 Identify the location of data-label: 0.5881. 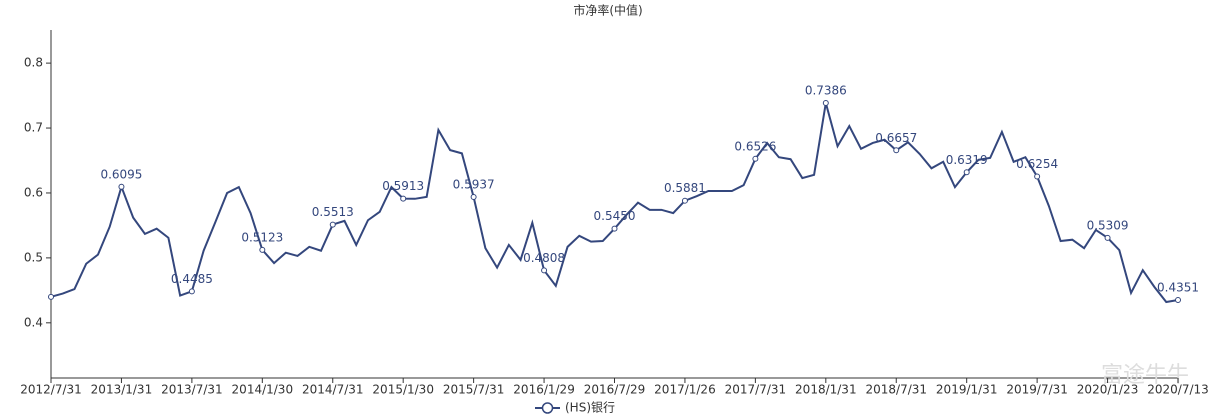
(685, 188).